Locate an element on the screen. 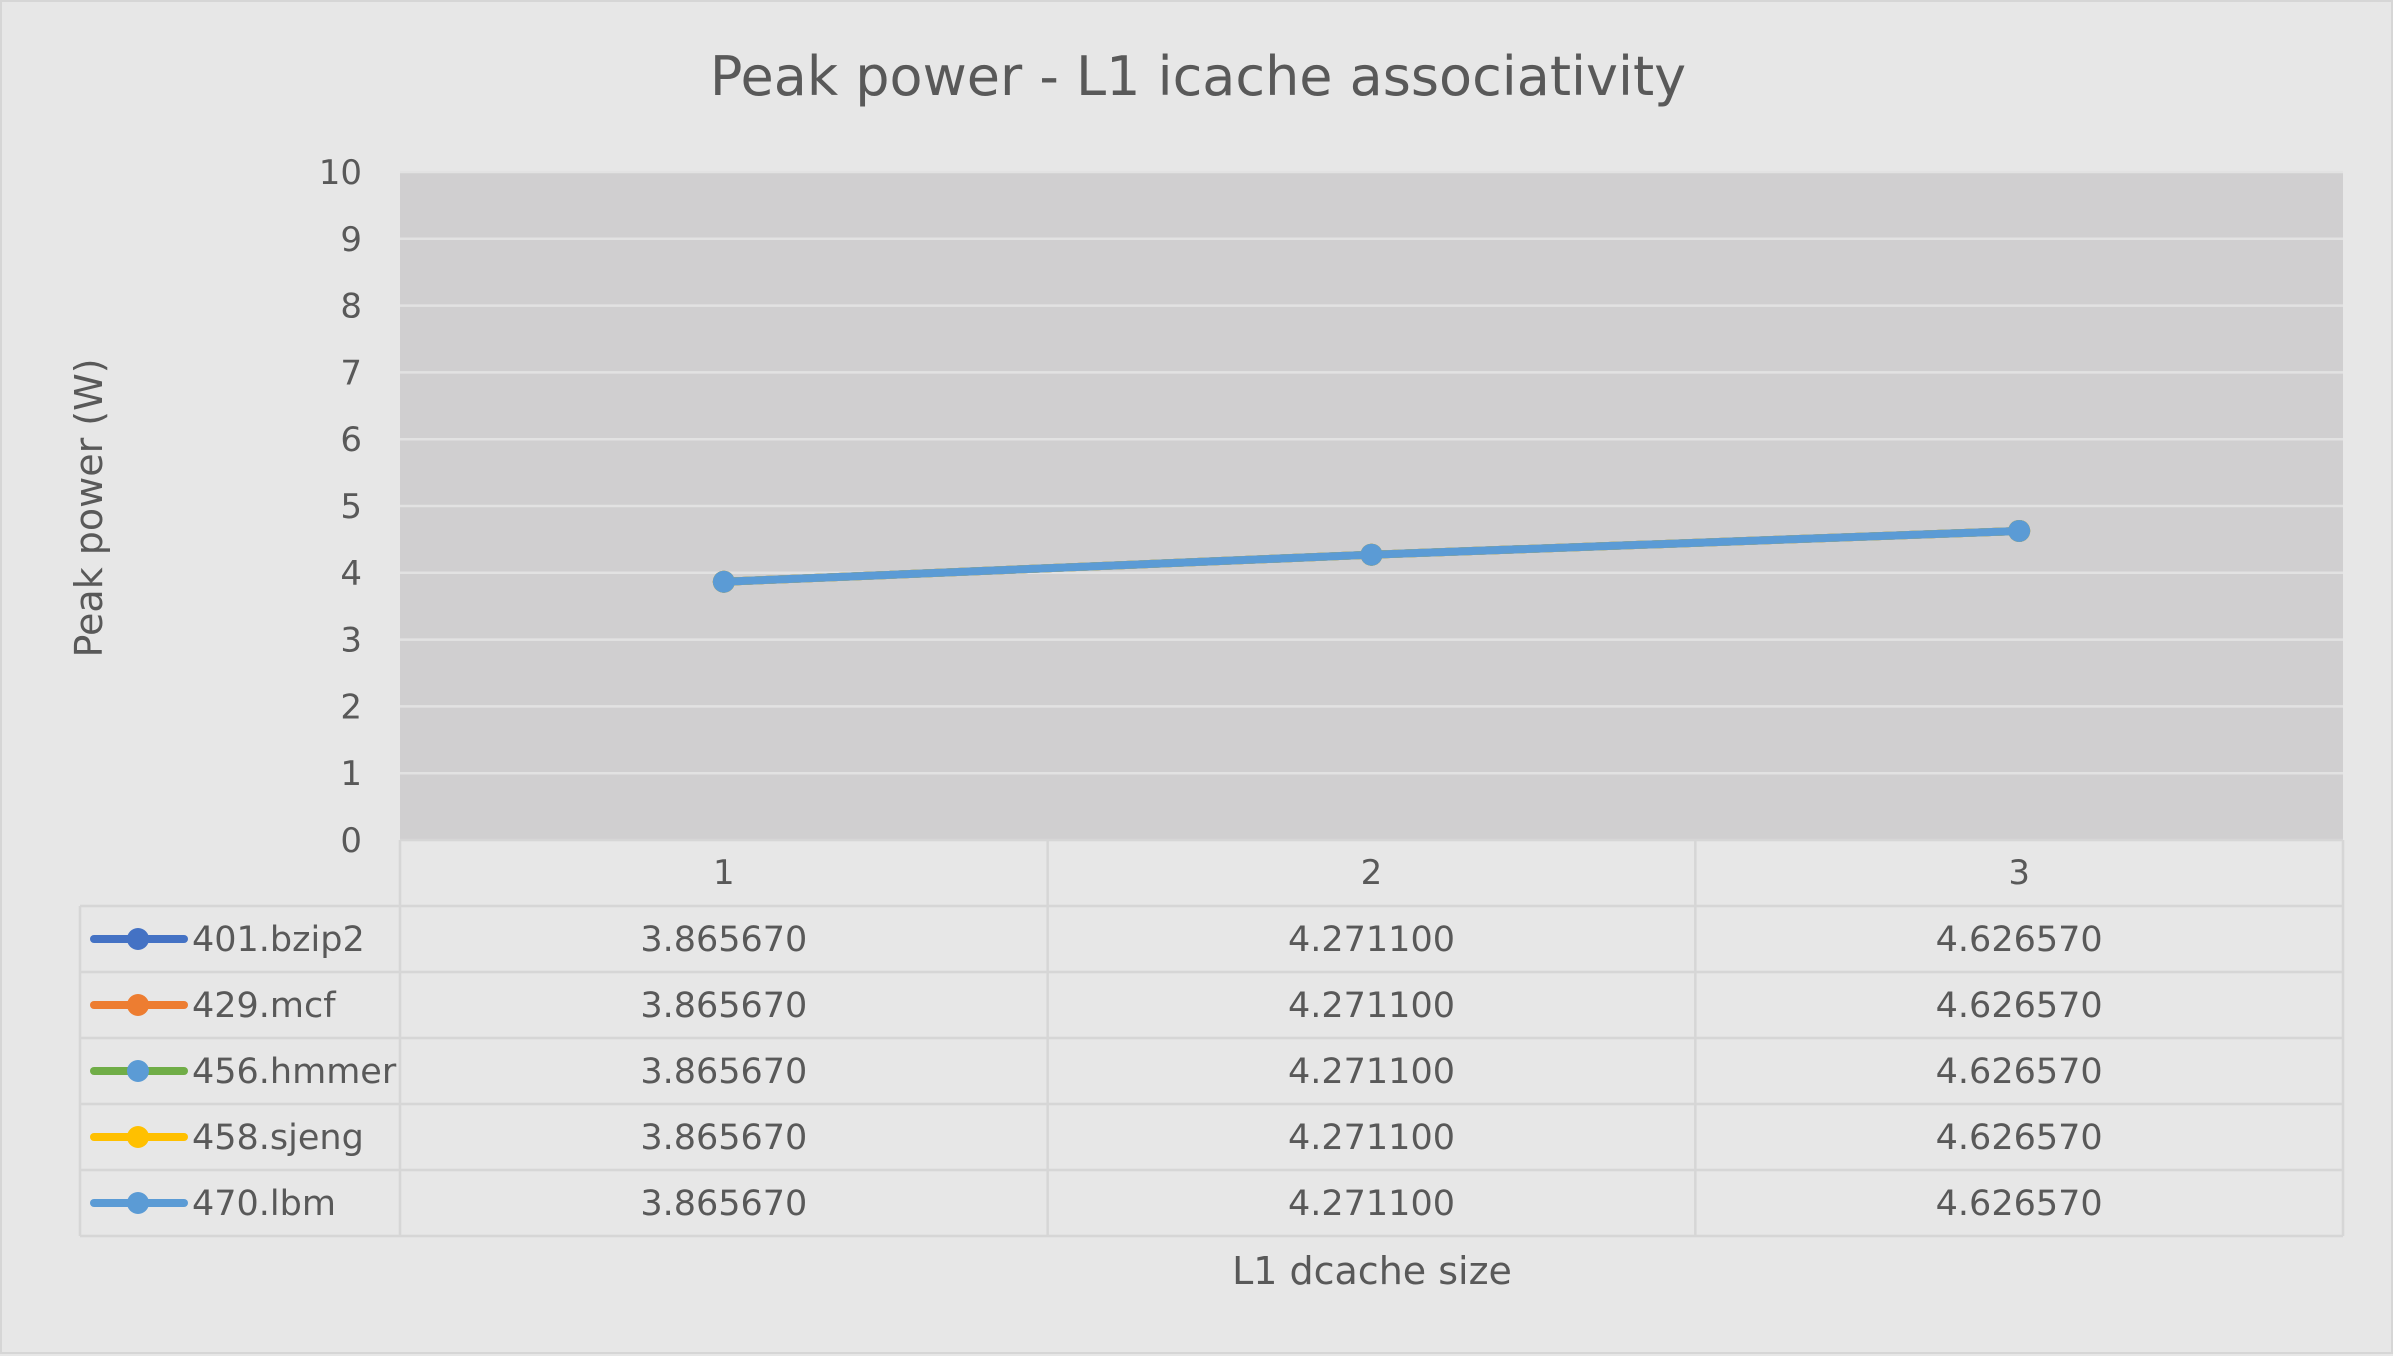 The image size is (2393, 1356). y-tick-label: 0 is located at coordinates (351, 841).